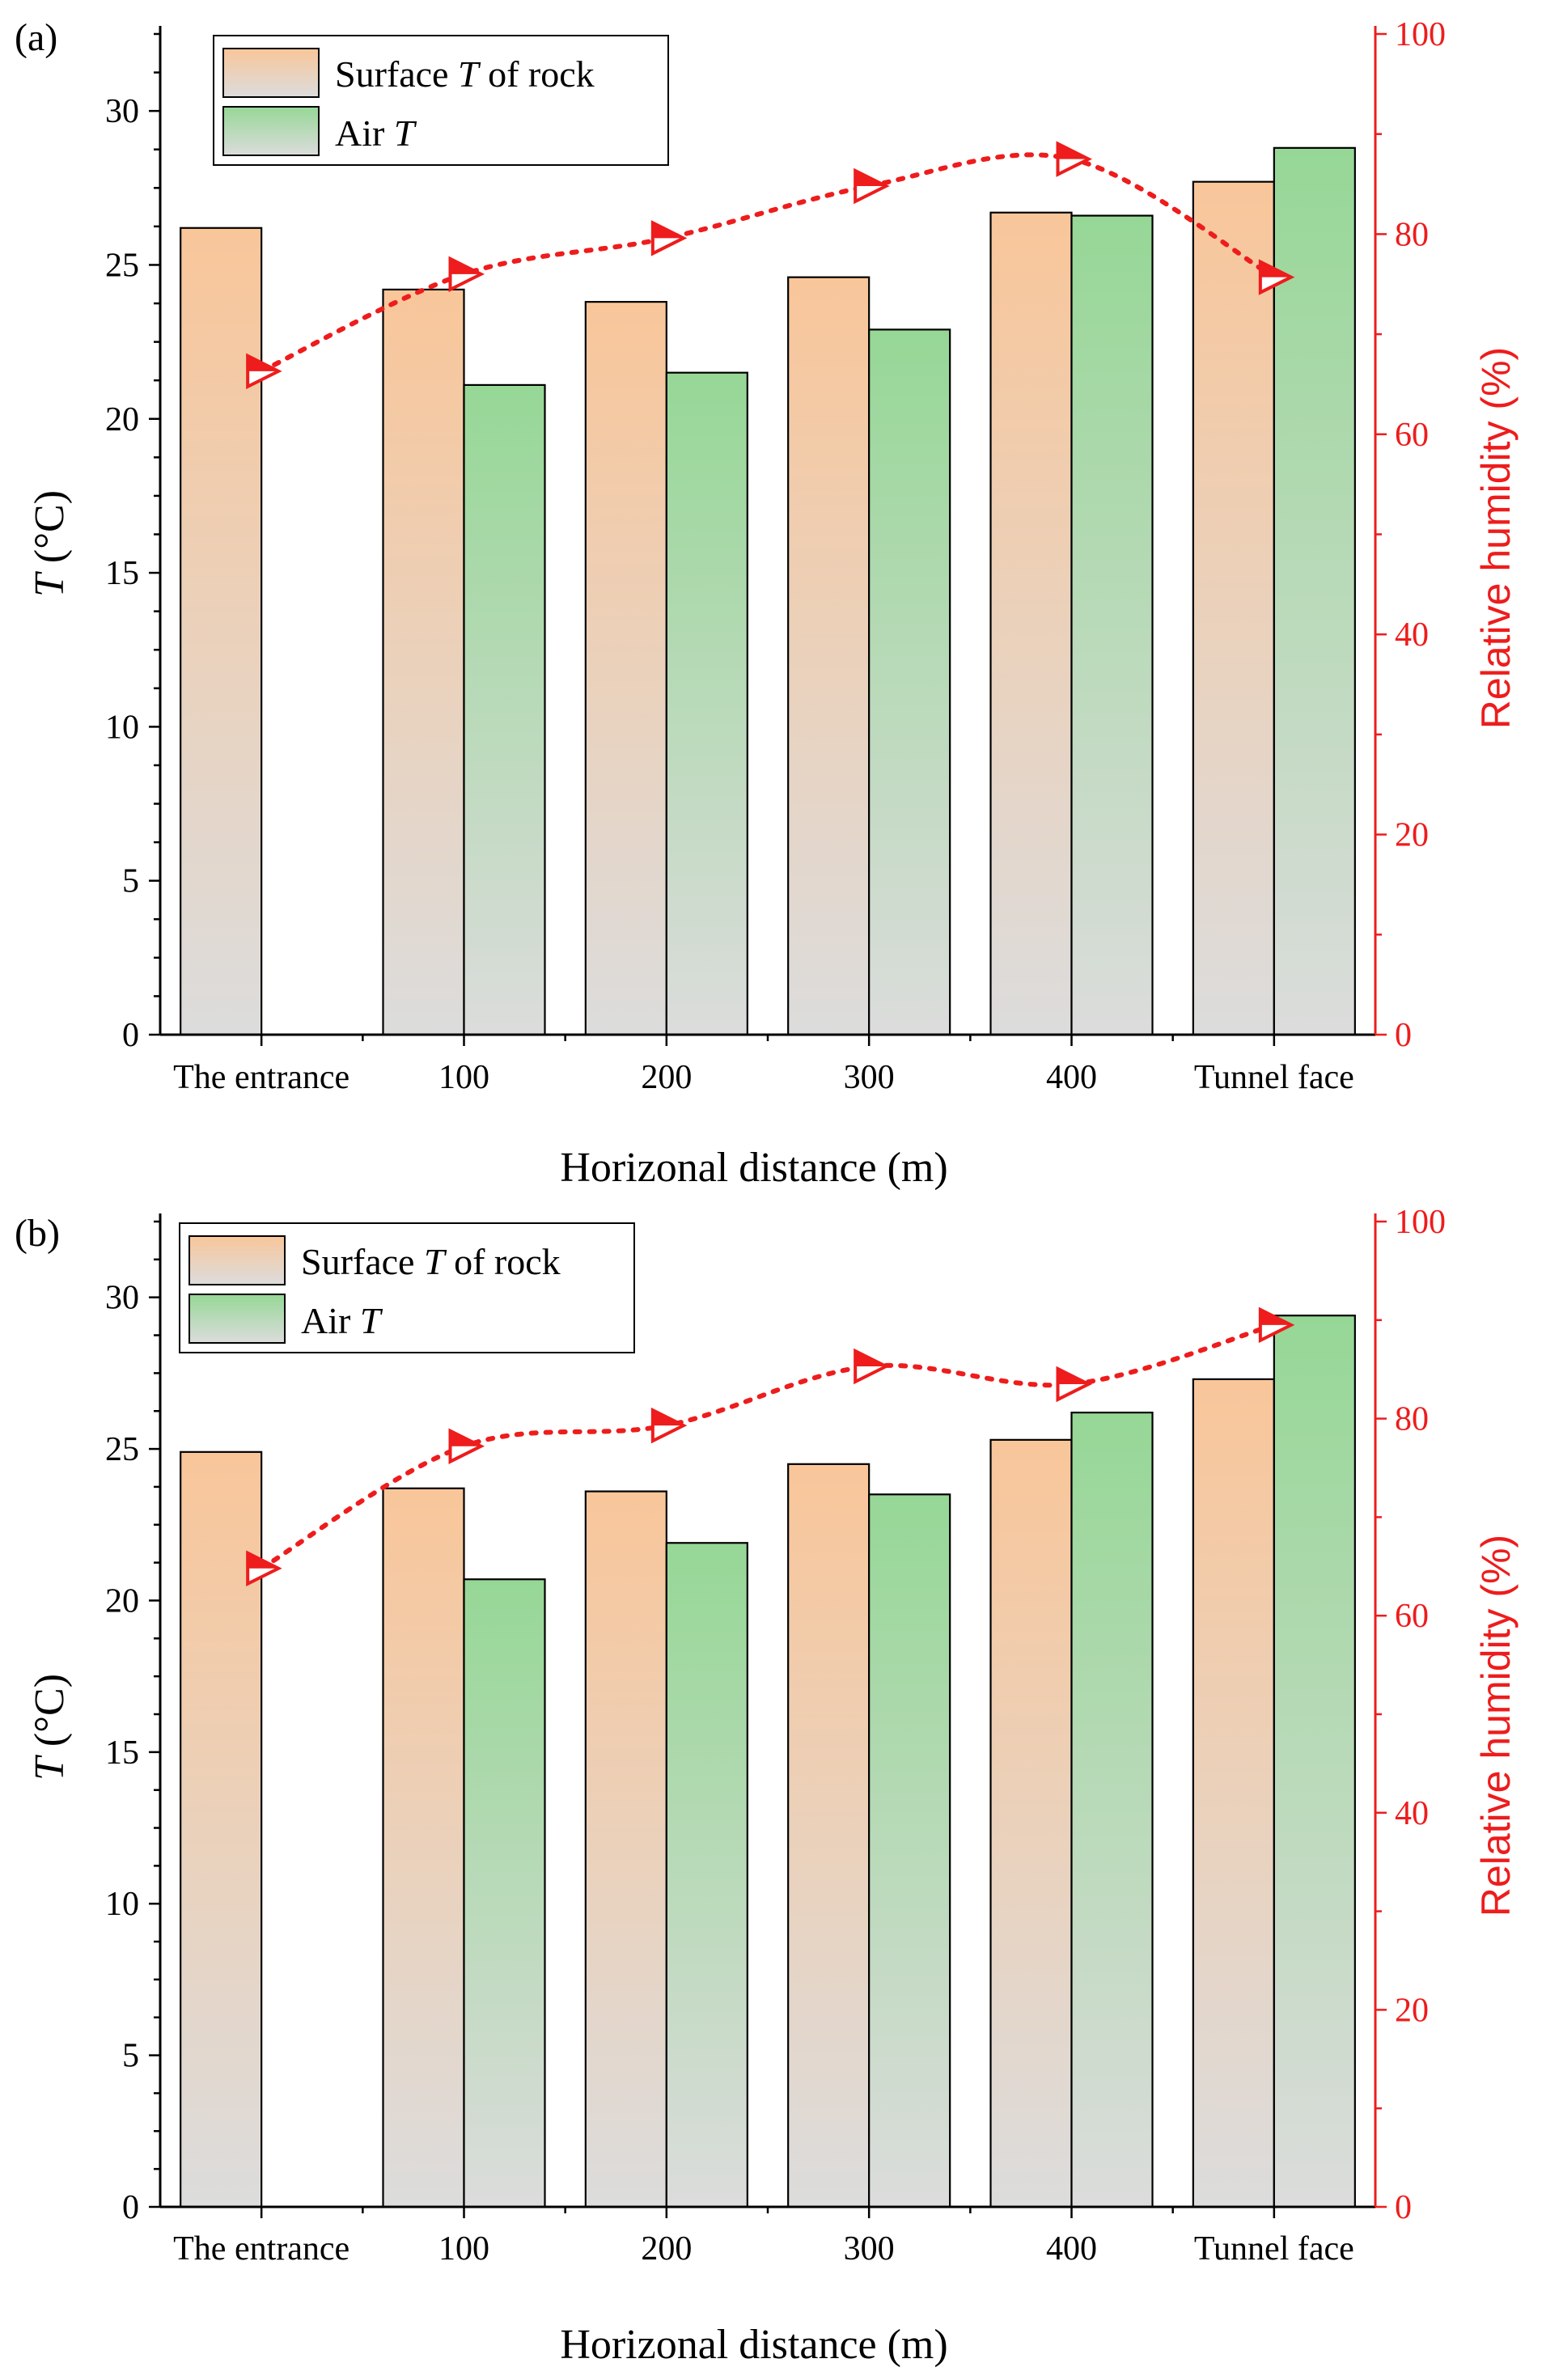 This screenshot has height=2380, width=1542. What do you see at coordinates (37, 1233) in the screenshot?
I see `panel-label: (b)` at bounding box center [37, 1233].